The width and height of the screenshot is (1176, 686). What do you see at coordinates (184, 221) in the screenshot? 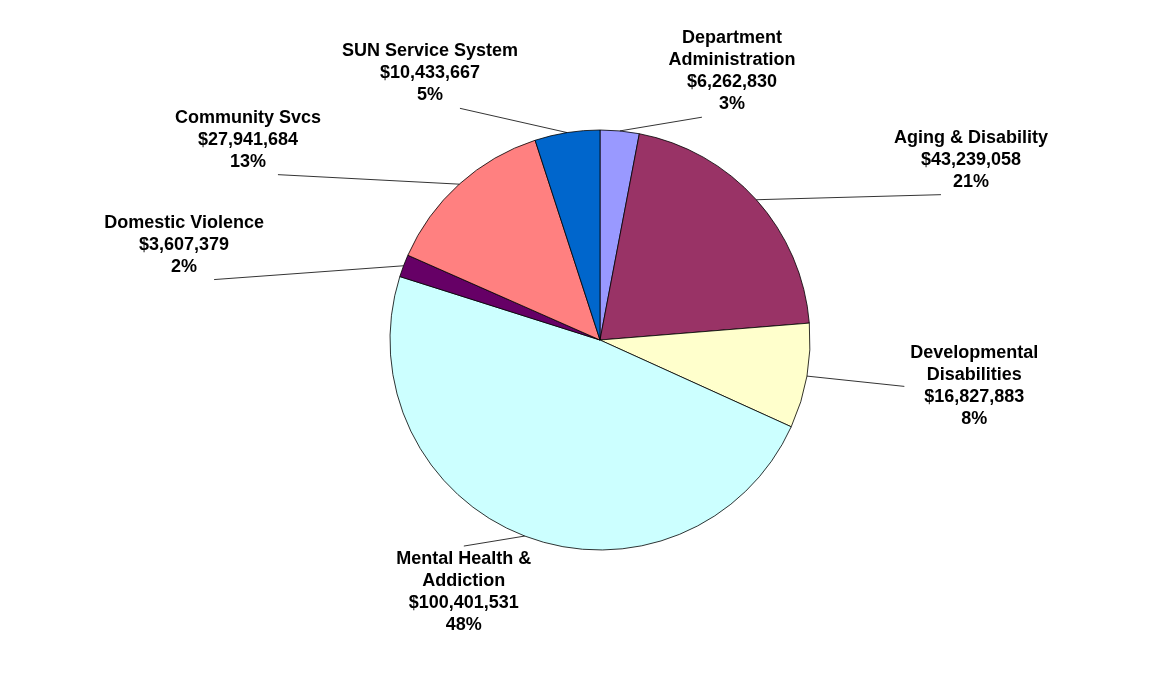
I see `slice-label: Domestic Violence` at bounding box center [184, 221].